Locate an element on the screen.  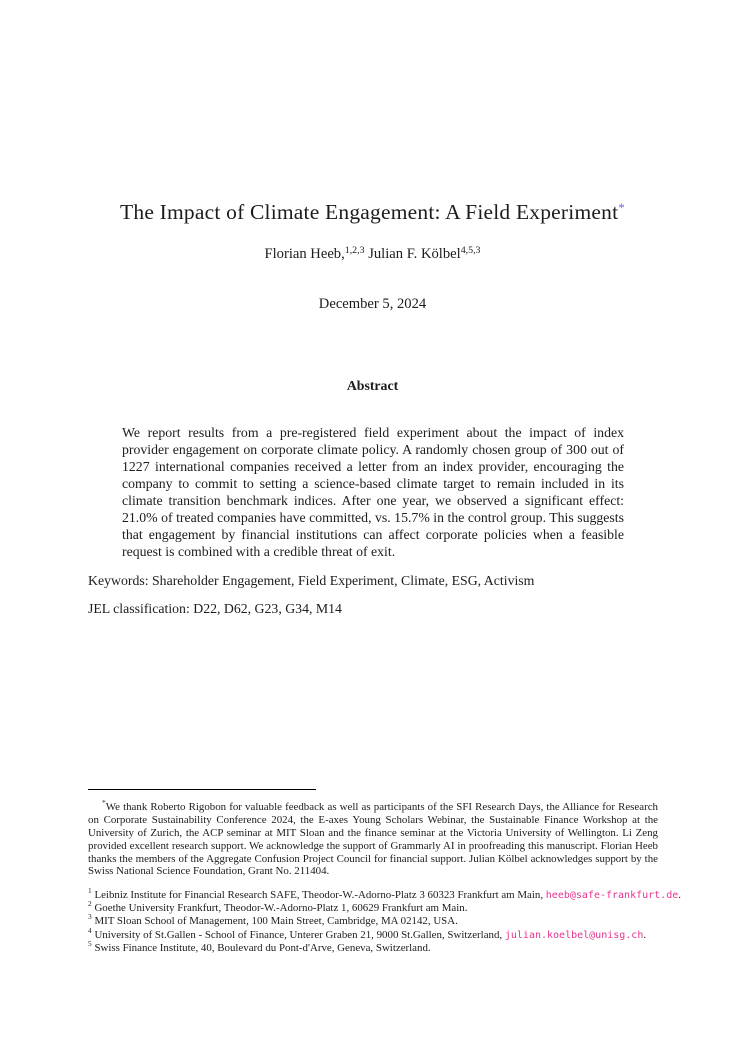
author-2-name: Julian F. Kölbel is located at coordinates (412, 254).